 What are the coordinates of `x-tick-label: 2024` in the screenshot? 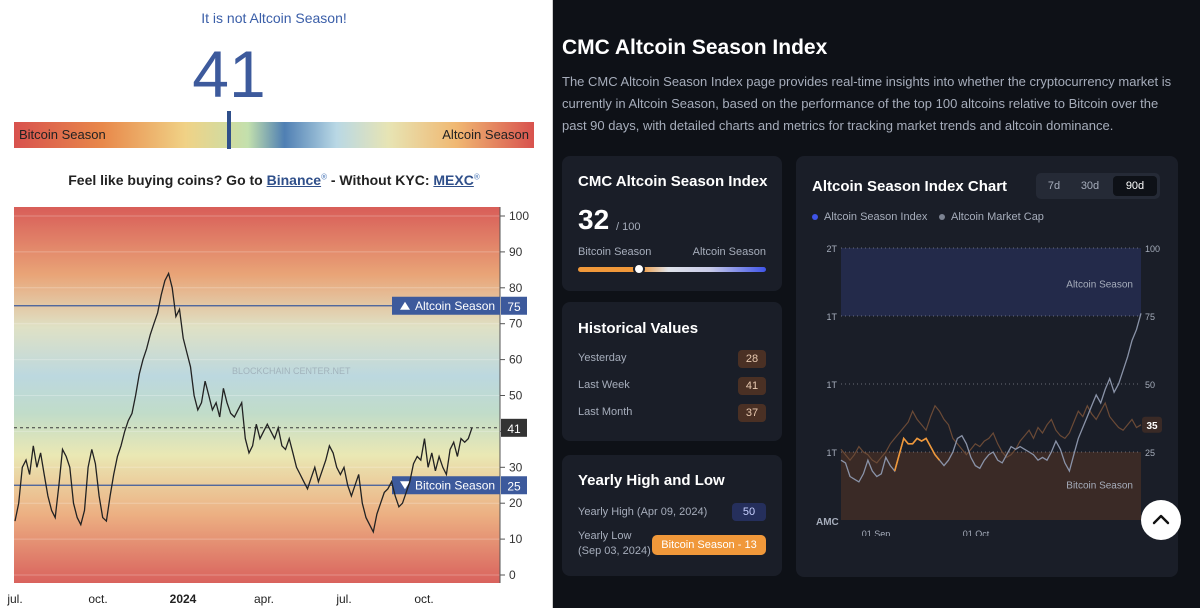 It's located at (183, 599).